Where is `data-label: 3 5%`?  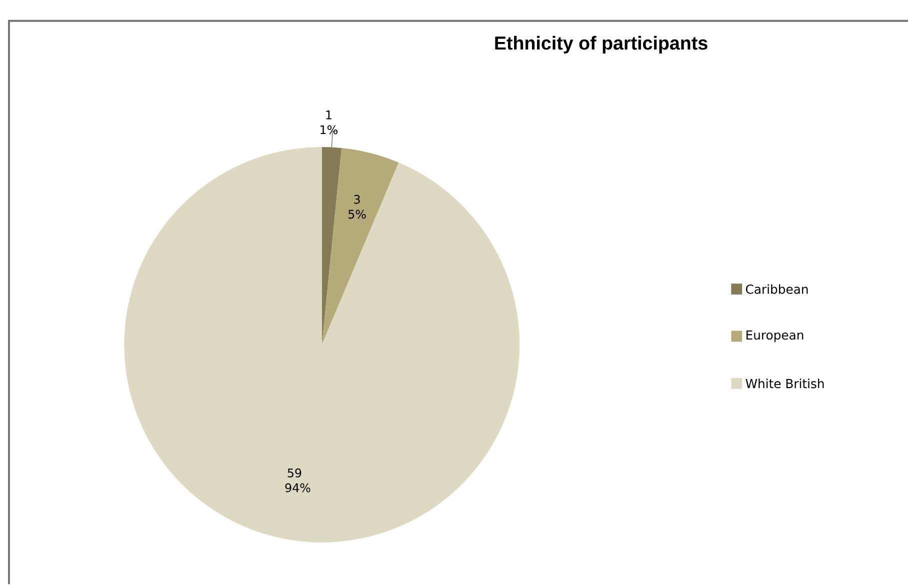
data-label: 3 5% is located at coordinates (357, 206).